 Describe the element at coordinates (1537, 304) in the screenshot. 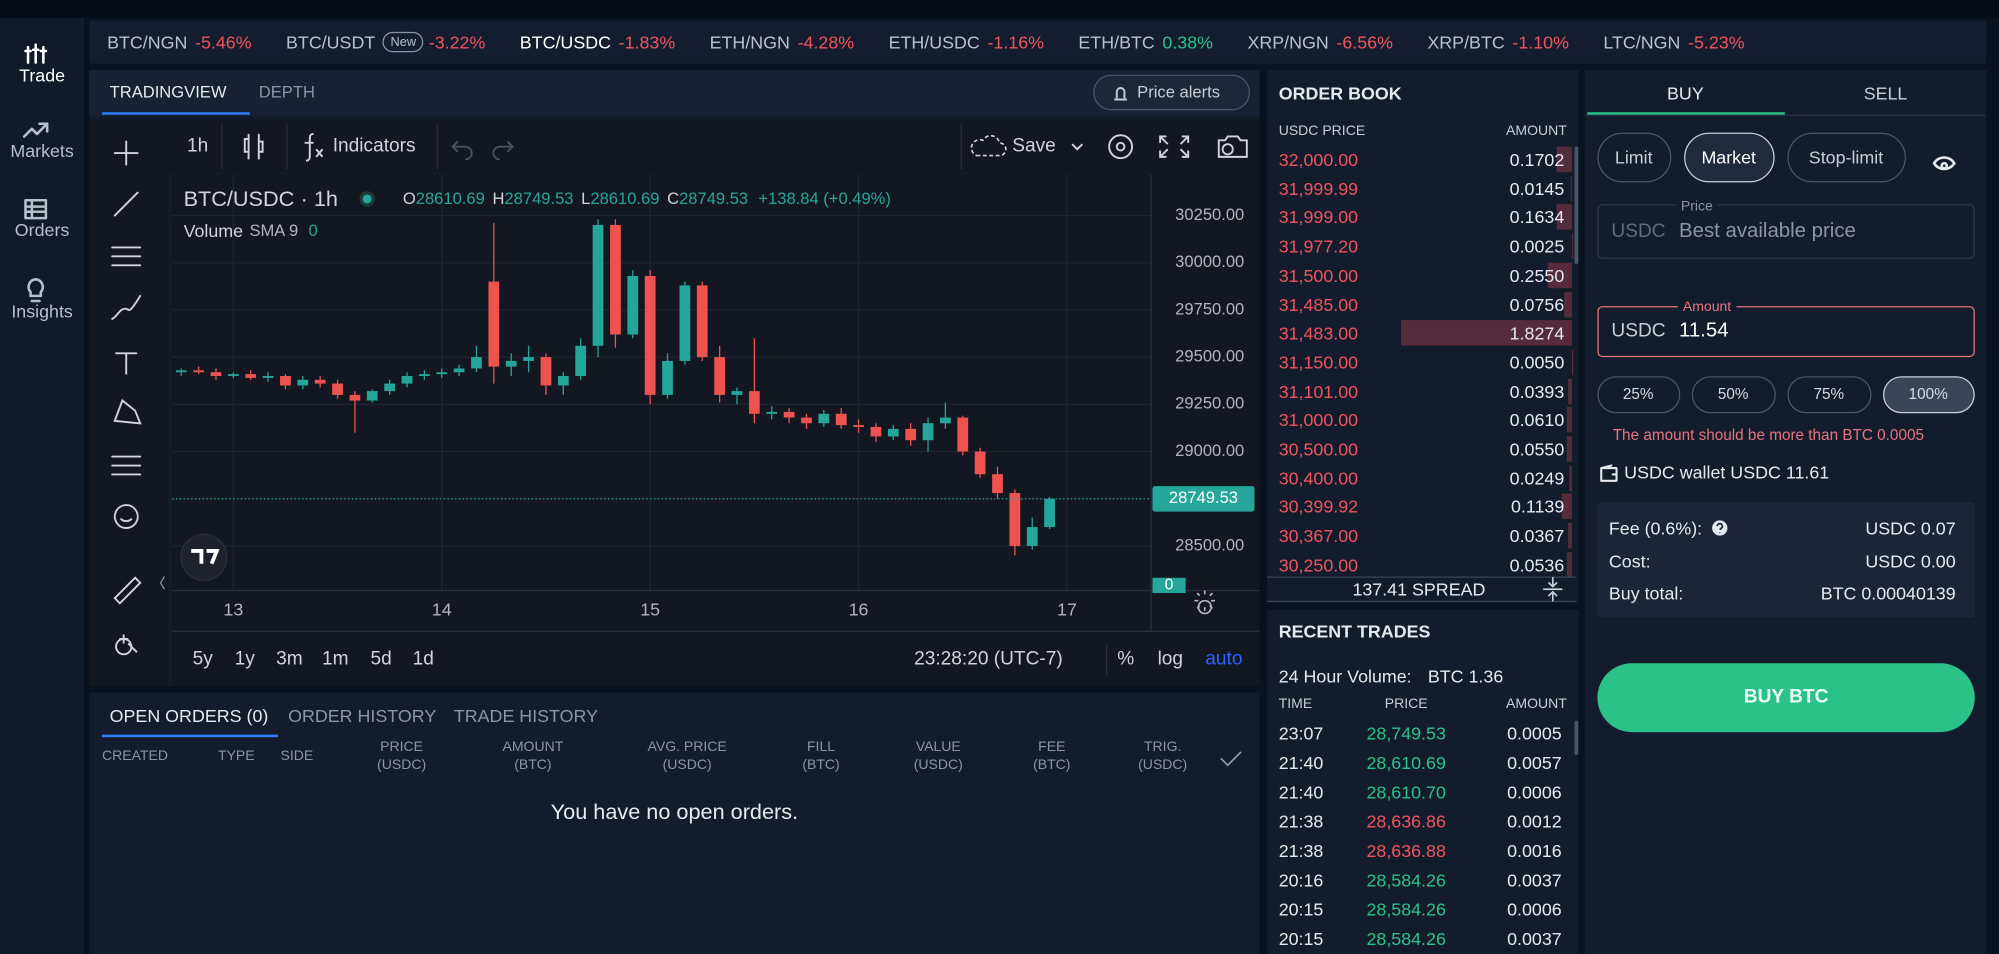

I see `ask-amount: 0.0756` at that location.